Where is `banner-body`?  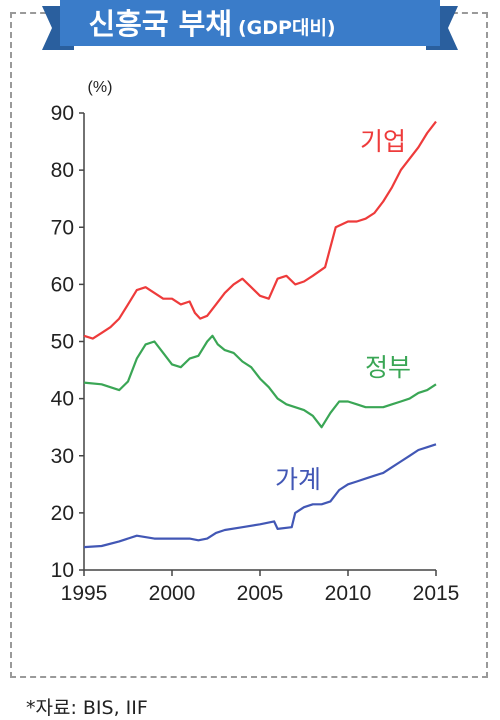 banner-body is located at coordinates (250, 23).